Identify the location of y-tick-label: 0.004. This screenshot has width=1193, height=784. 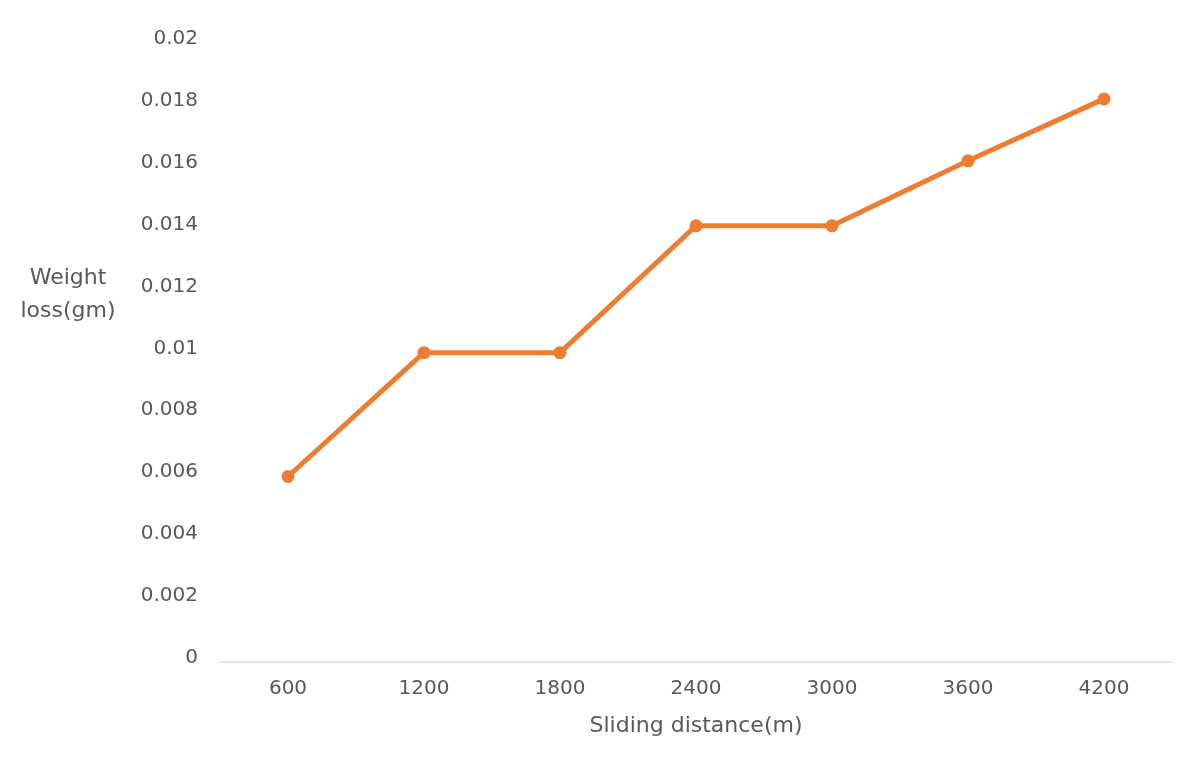
(169, 532).